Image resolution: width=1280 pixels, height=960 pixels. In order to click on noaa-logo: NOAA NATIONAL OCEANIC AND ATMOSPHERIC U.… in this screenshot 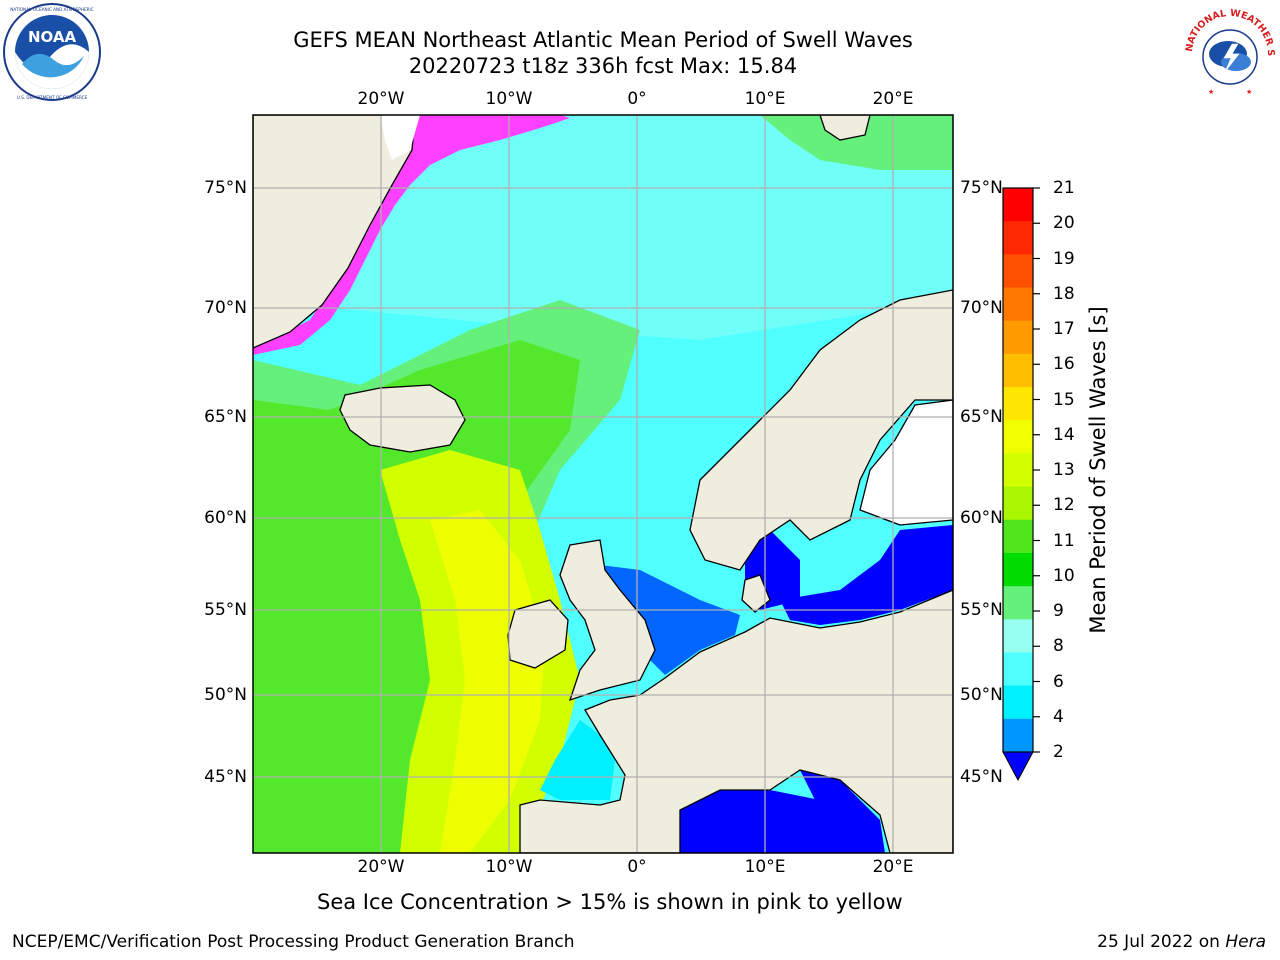, I will do `click(52, 52)`.